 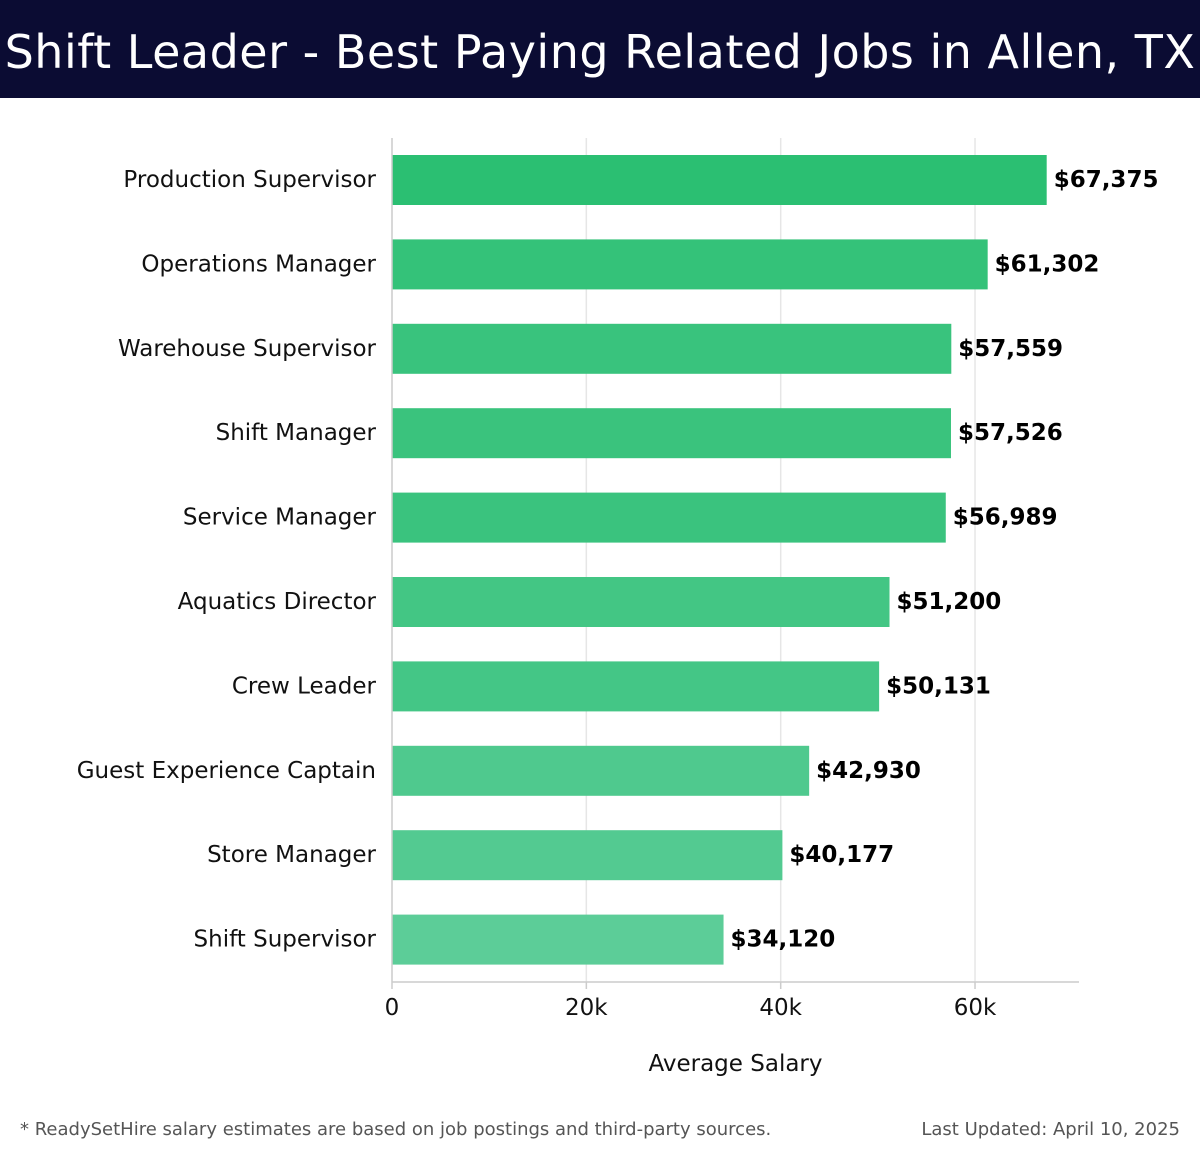 What do you see at coordinates (285, 940) in the screenshot?
I see `category-label: Shift Supervisor` at bounding box center [285, 940].